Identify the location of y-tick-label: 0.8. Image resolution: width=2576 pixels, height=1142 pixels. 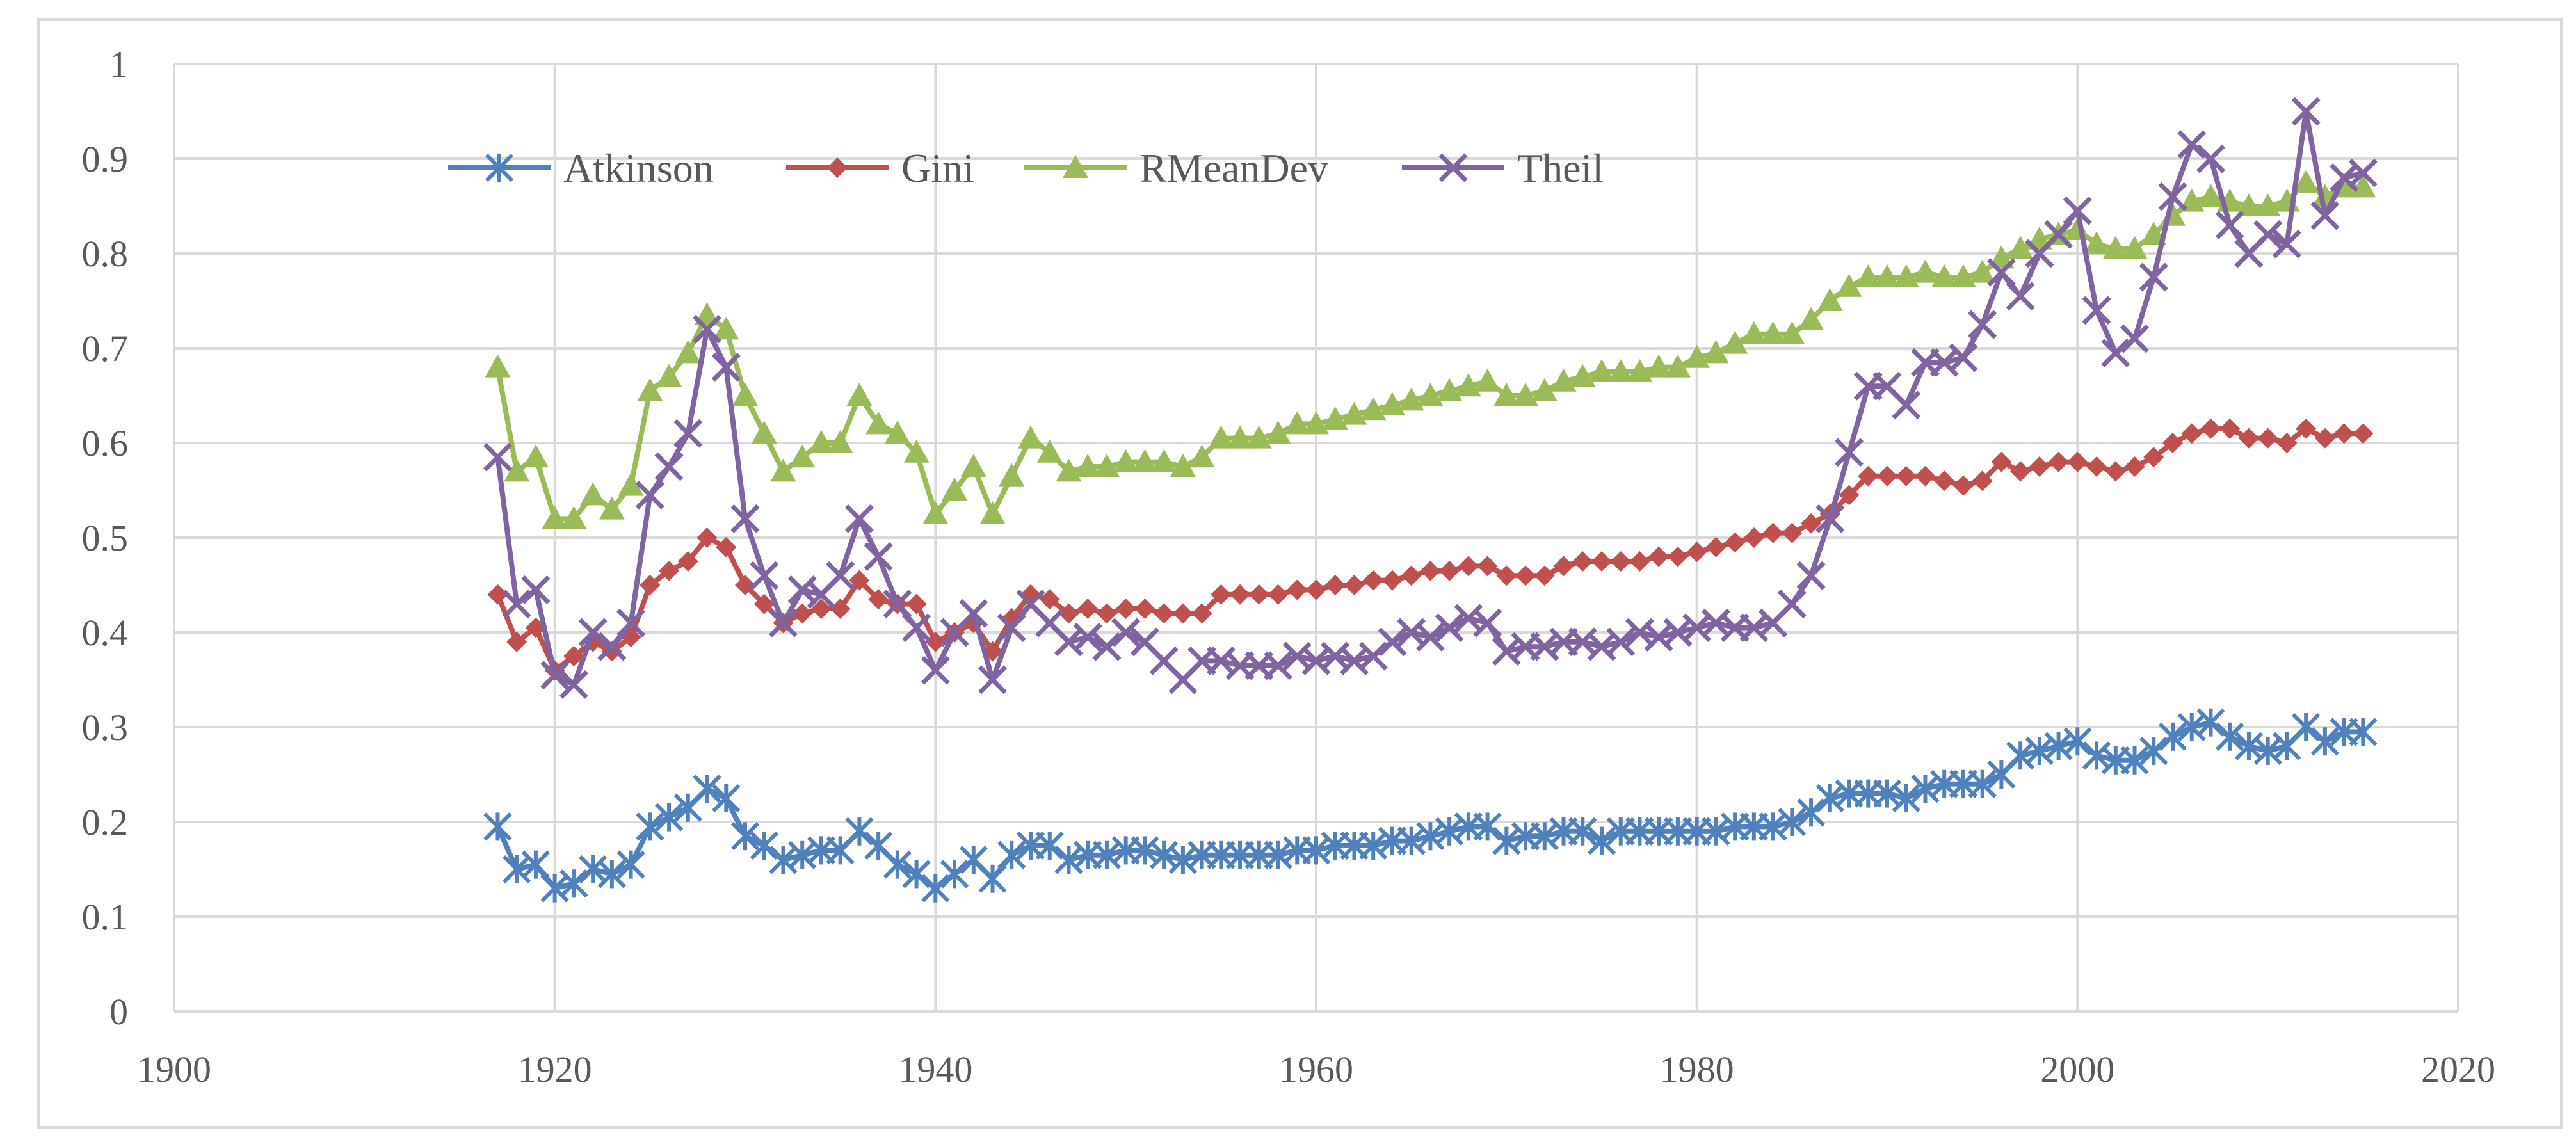
(105, 254).